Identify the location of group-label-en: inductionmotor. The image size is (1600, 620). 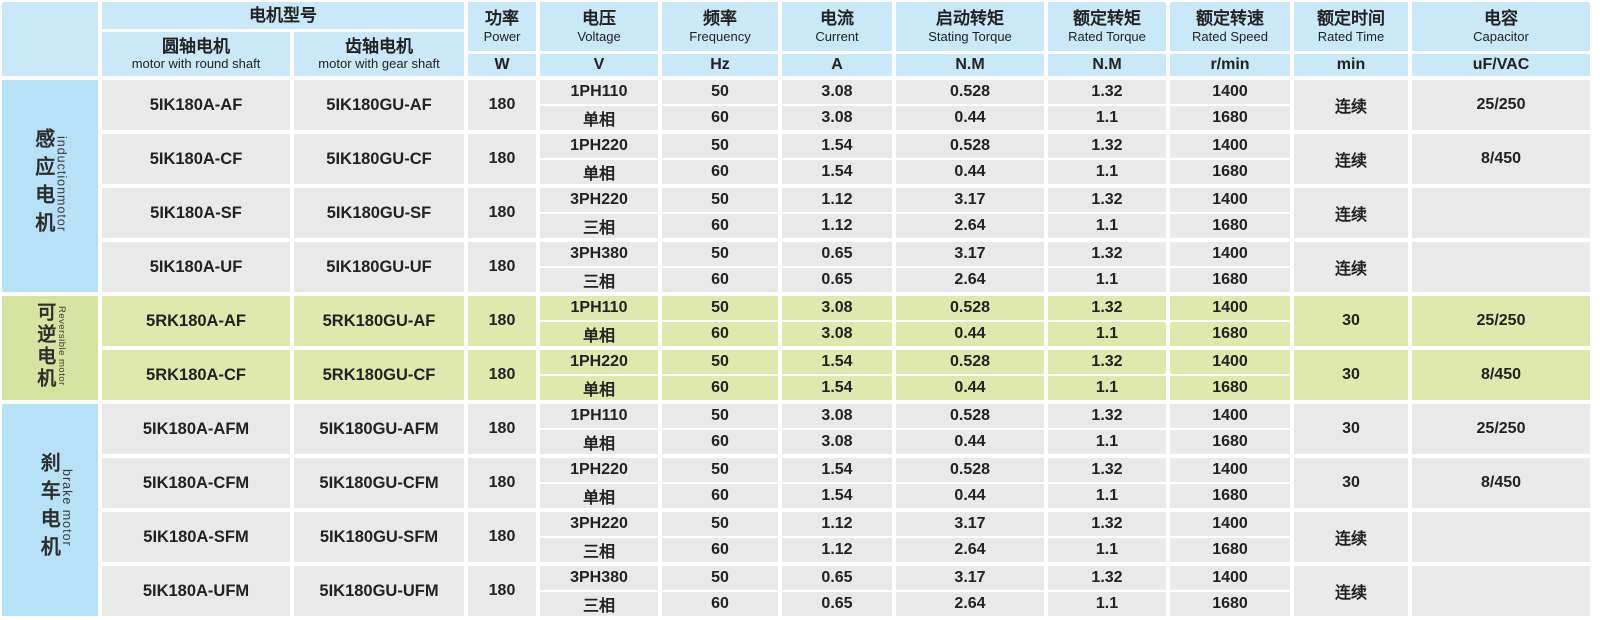
(61, 183).